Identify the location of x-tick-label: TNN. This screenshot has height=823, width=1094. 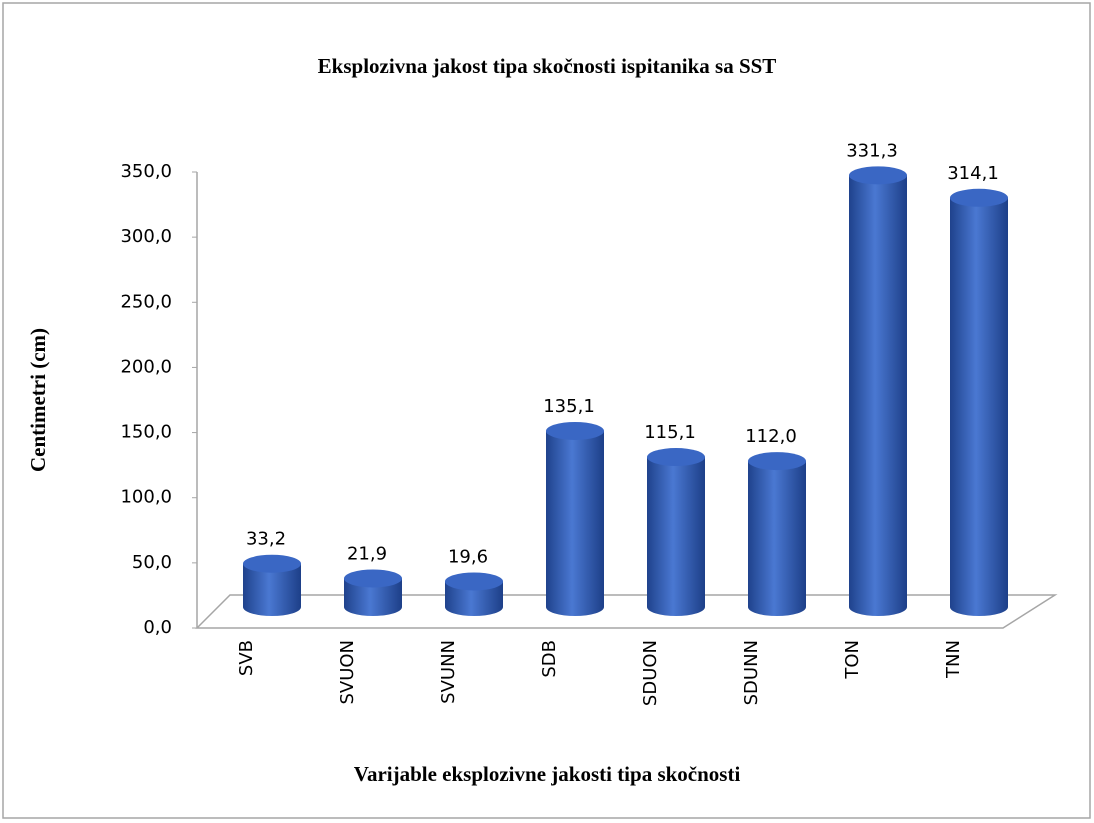
(953, 659).